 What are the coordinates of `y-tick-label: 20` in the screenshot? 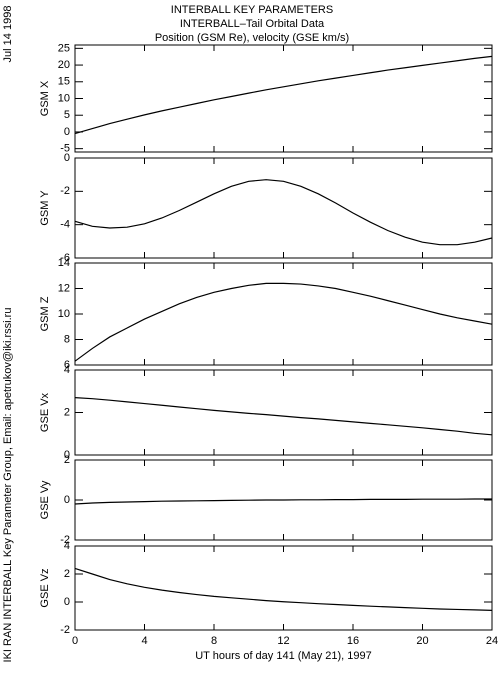 It's located at (64, 65).